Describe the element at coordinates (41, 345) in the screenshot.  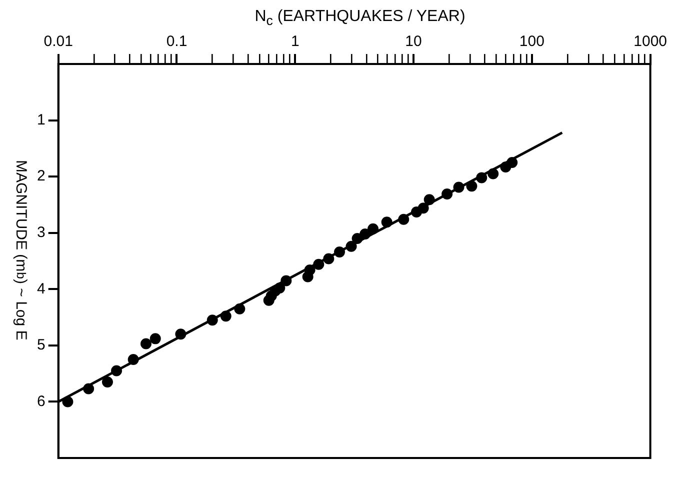
I see `y-tick-label: 5` at that location.